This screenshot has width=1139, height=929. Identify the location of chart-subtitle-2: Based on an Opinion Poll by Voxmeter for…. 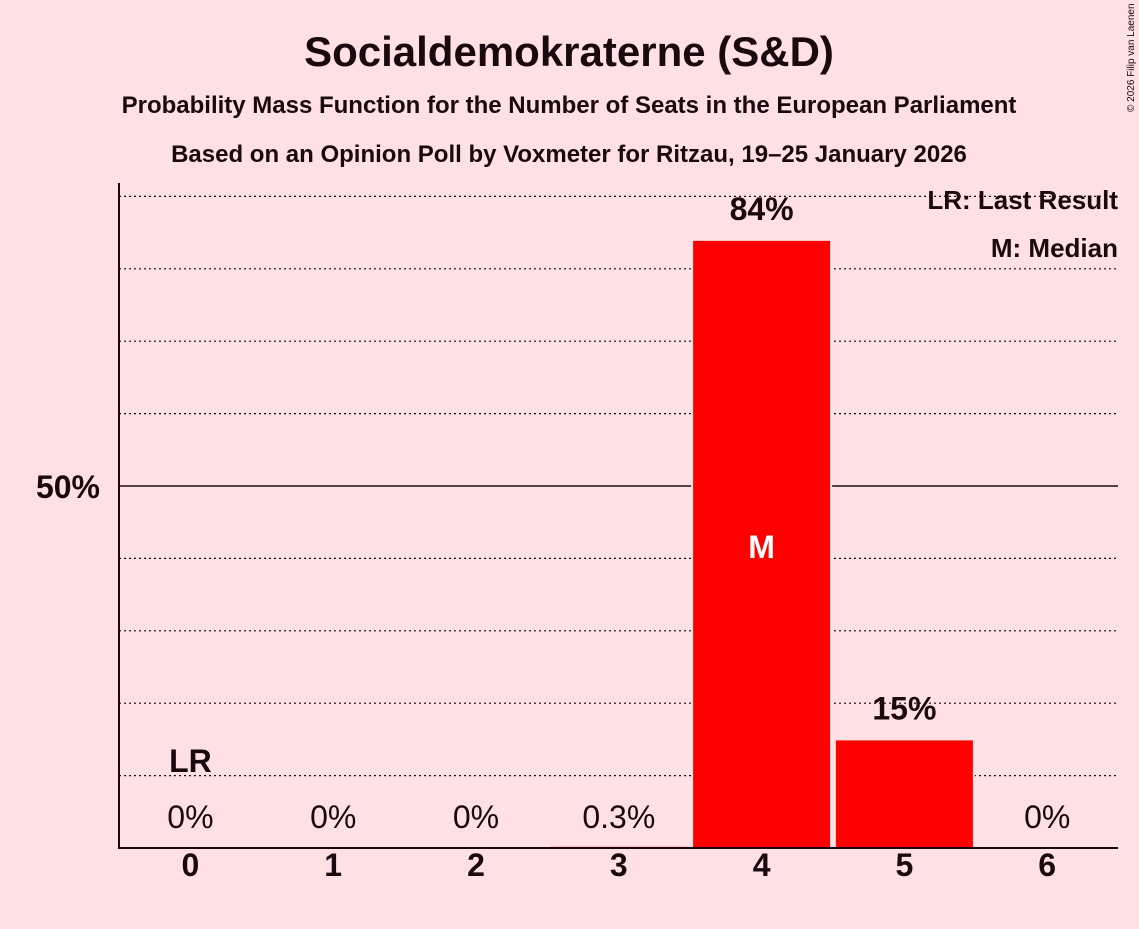
(569, 154).